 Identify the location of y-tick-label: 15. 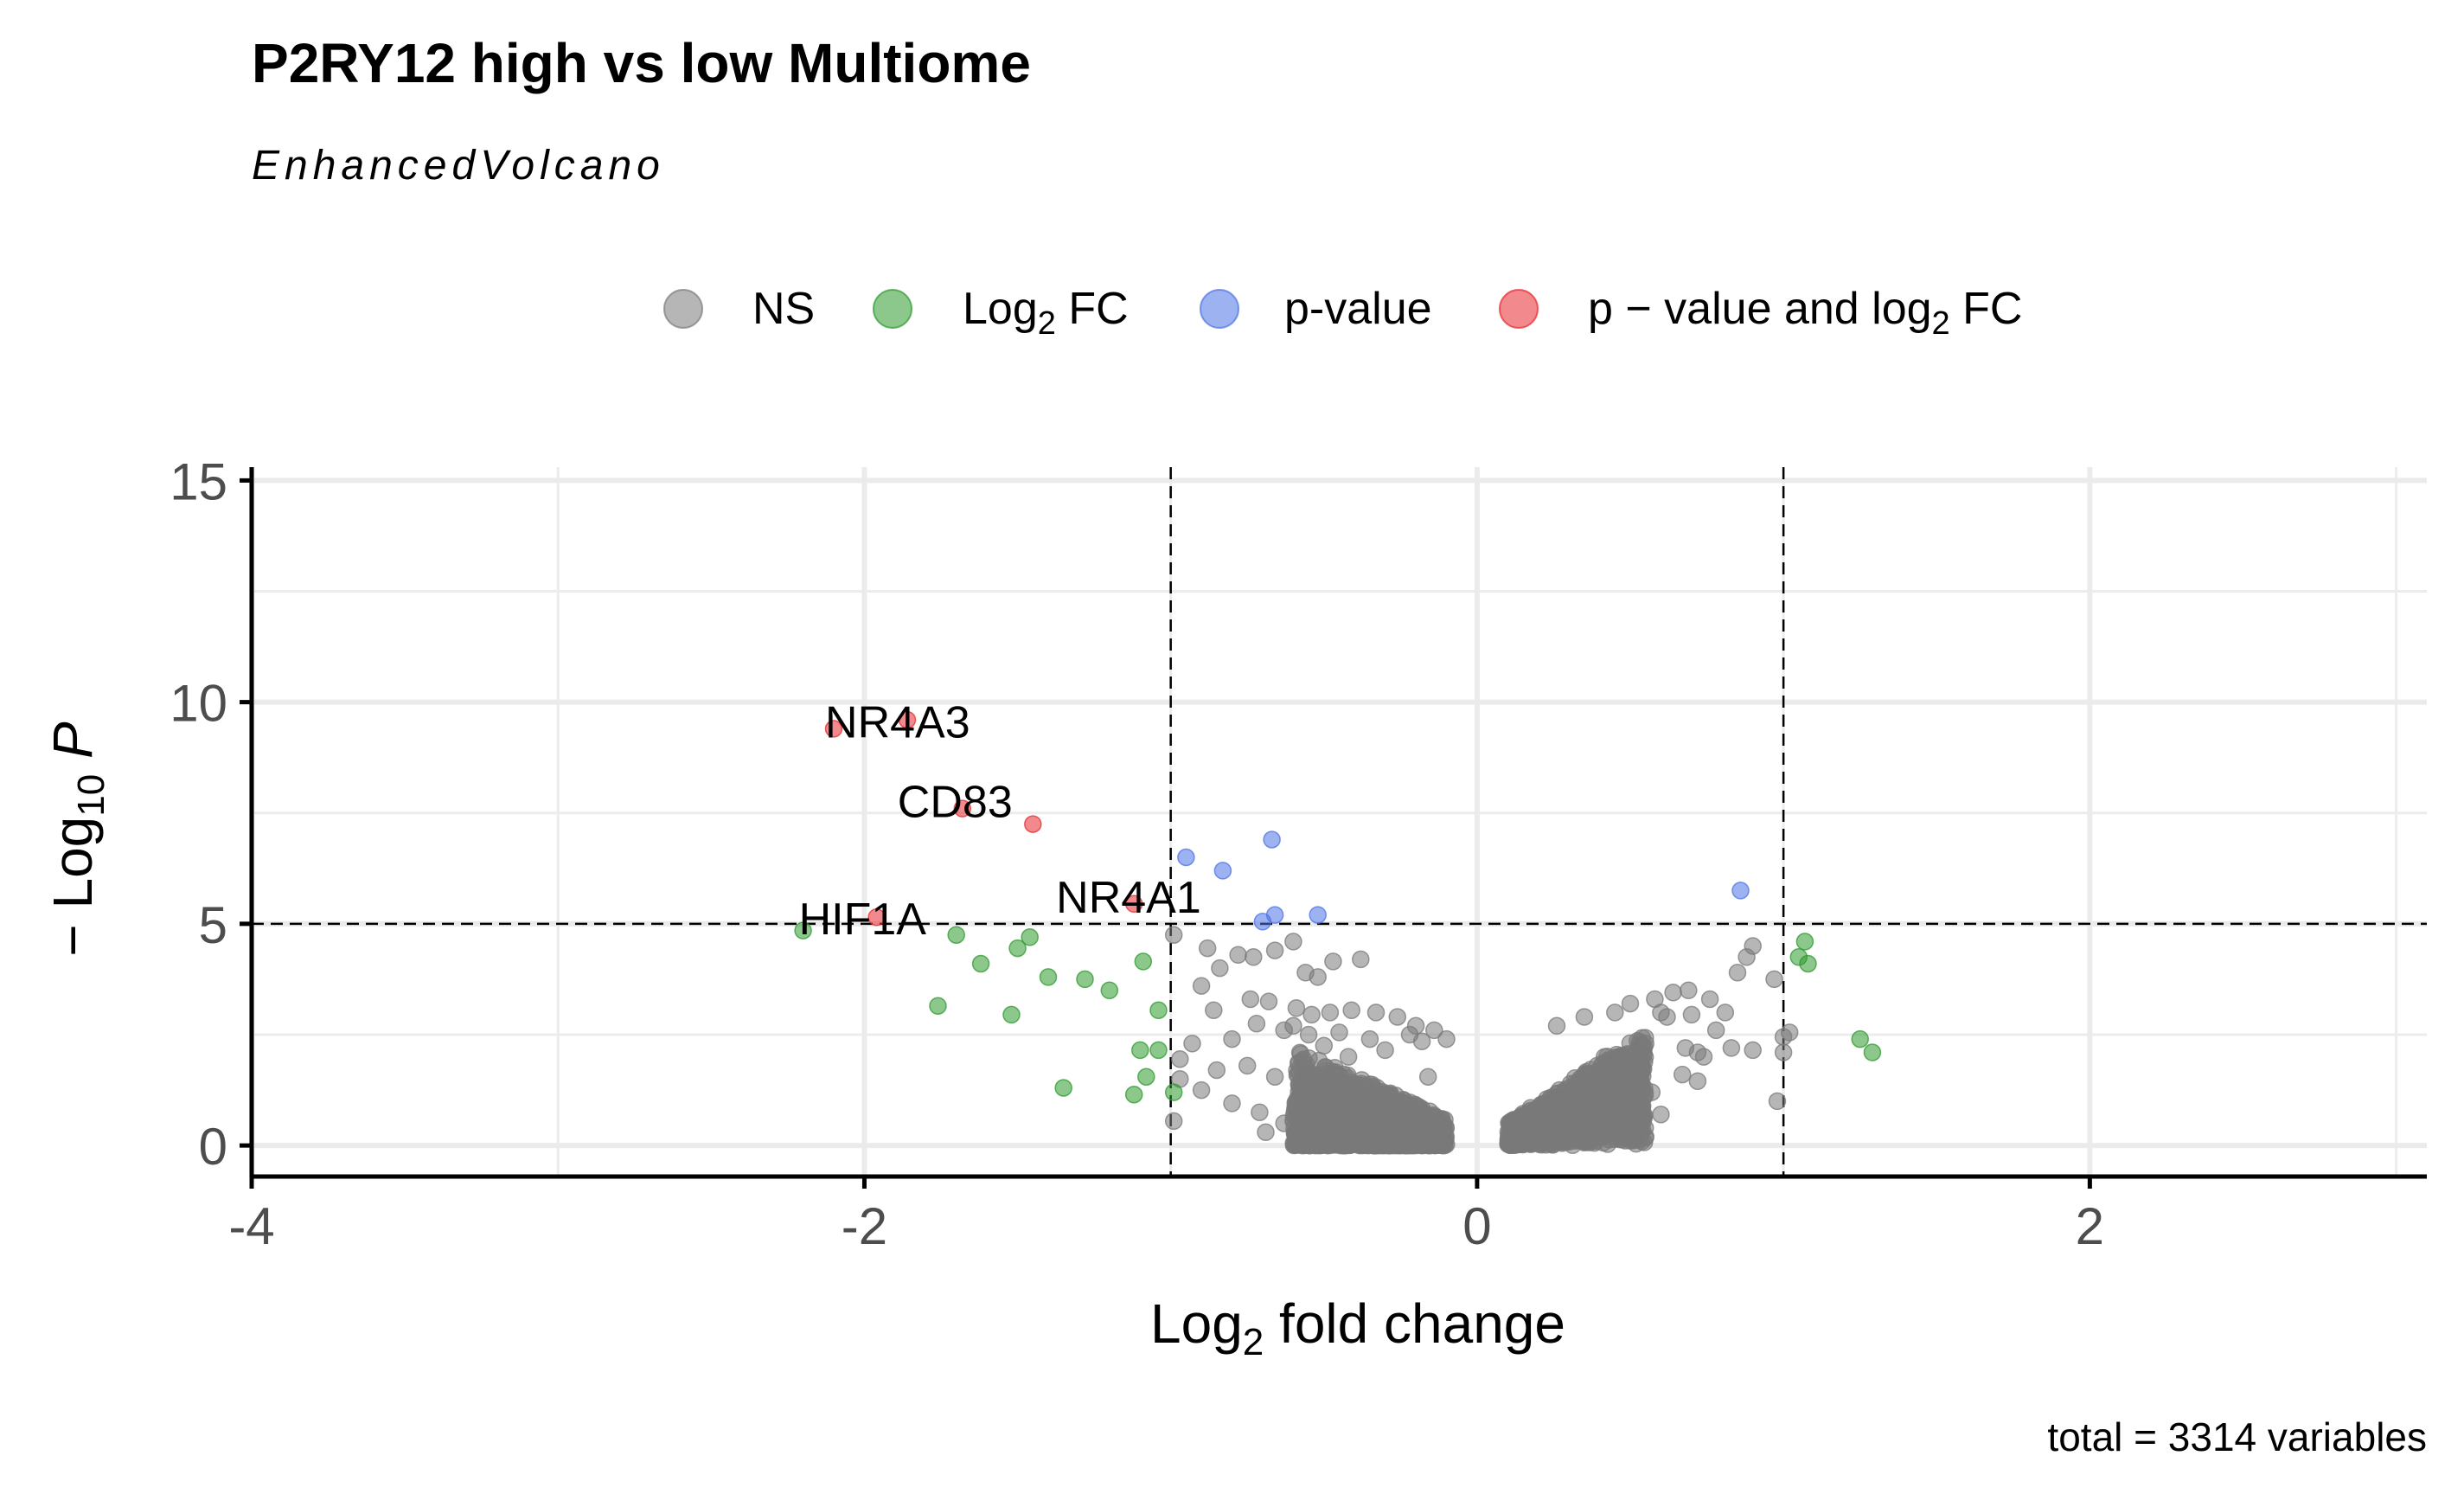
(198, 481).